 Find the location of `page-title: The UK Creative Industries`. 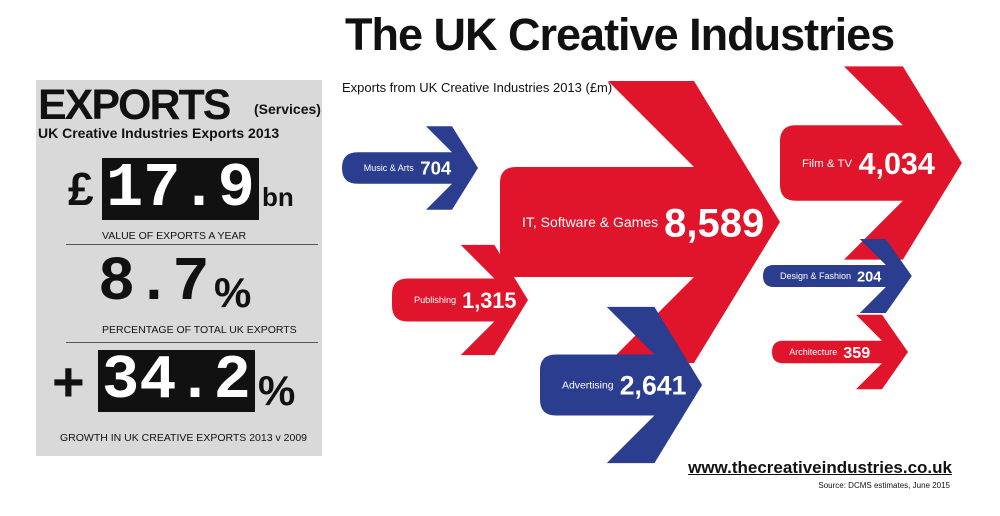

page-title: The UK Creative Industries is located at coordinates (620, 34).